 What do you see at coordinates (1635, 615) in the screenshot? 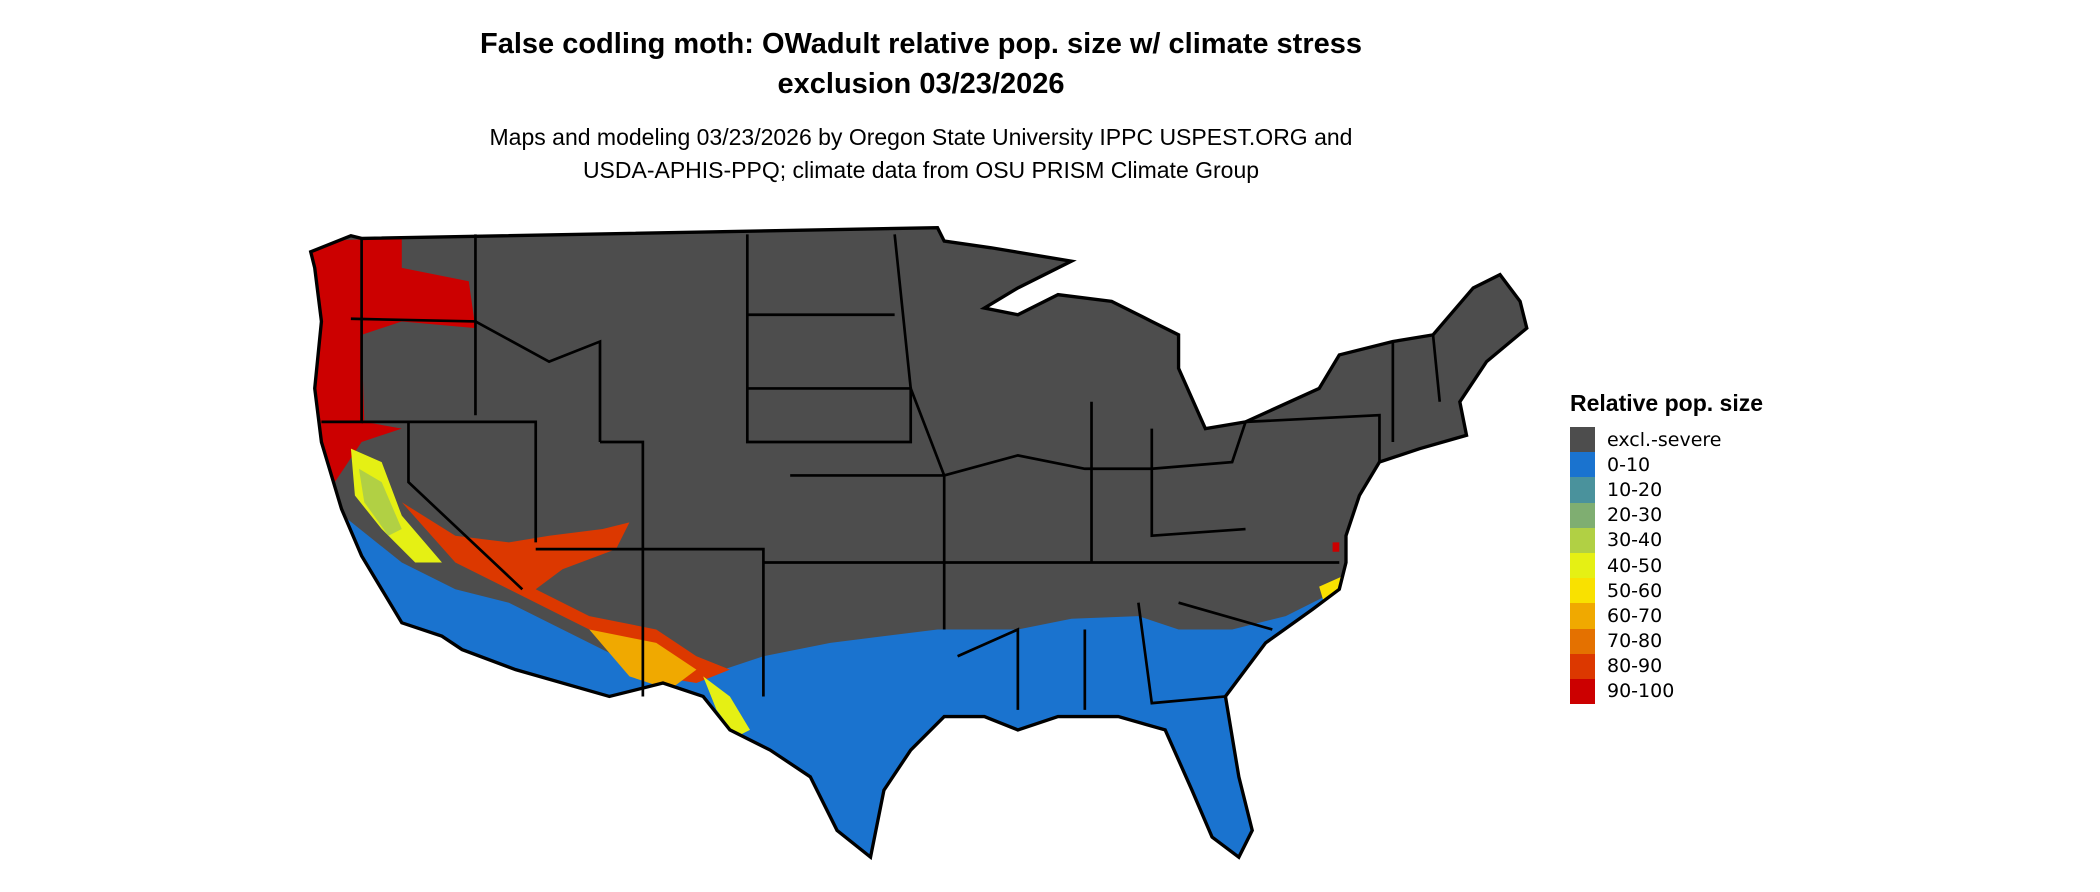
I see `legend-label: 60-70` at bounding box center [1635, 615].